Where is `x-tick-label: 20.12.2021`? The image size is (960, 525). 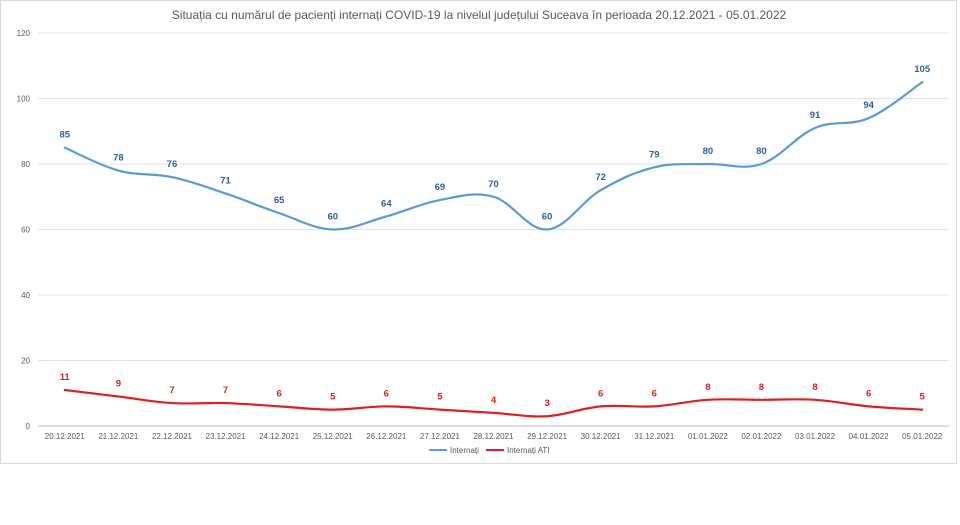
x-tick-label: 20.12.2021 is located at coordinates (65, 436).